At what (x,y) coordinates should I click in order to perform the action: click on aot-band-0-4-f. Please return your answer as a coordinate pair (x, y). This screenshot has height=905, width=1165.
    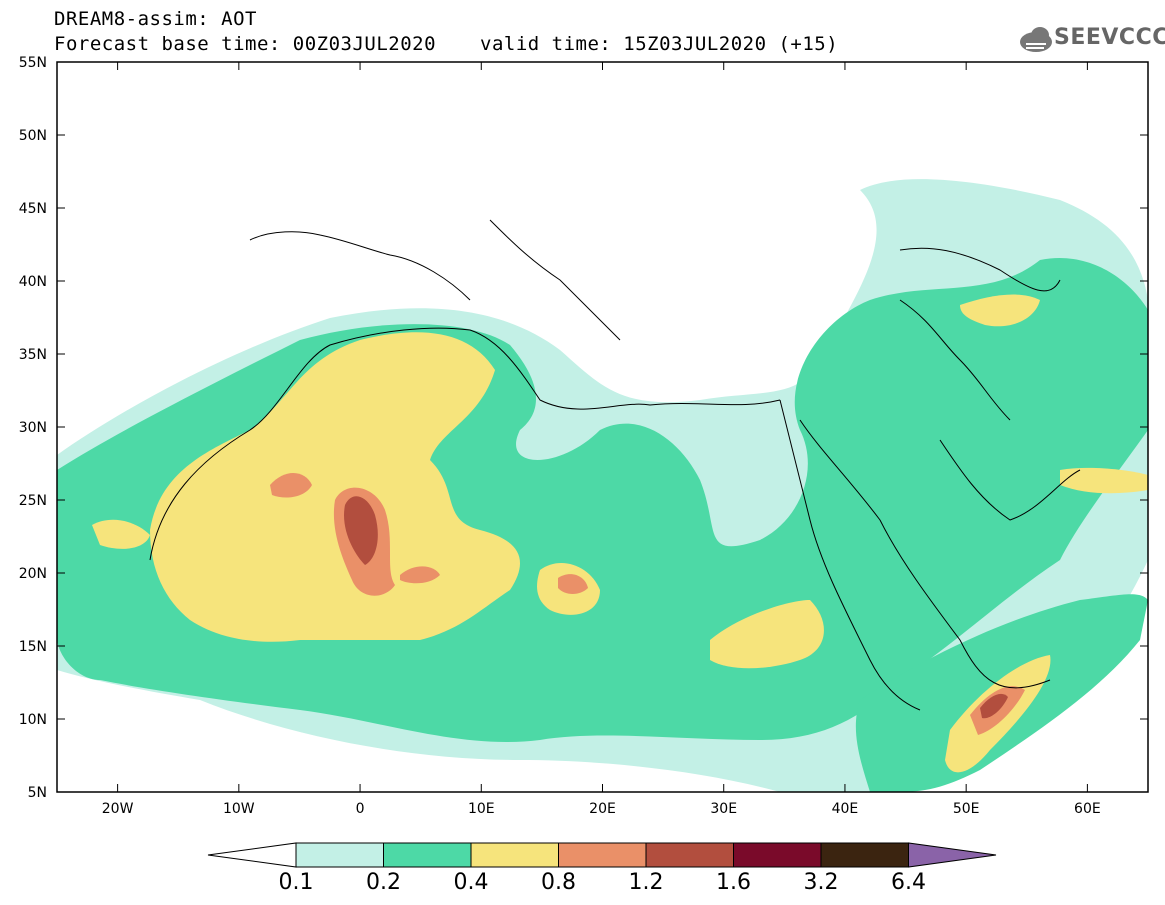
    Looking at the image, I should click on (1104, 480).